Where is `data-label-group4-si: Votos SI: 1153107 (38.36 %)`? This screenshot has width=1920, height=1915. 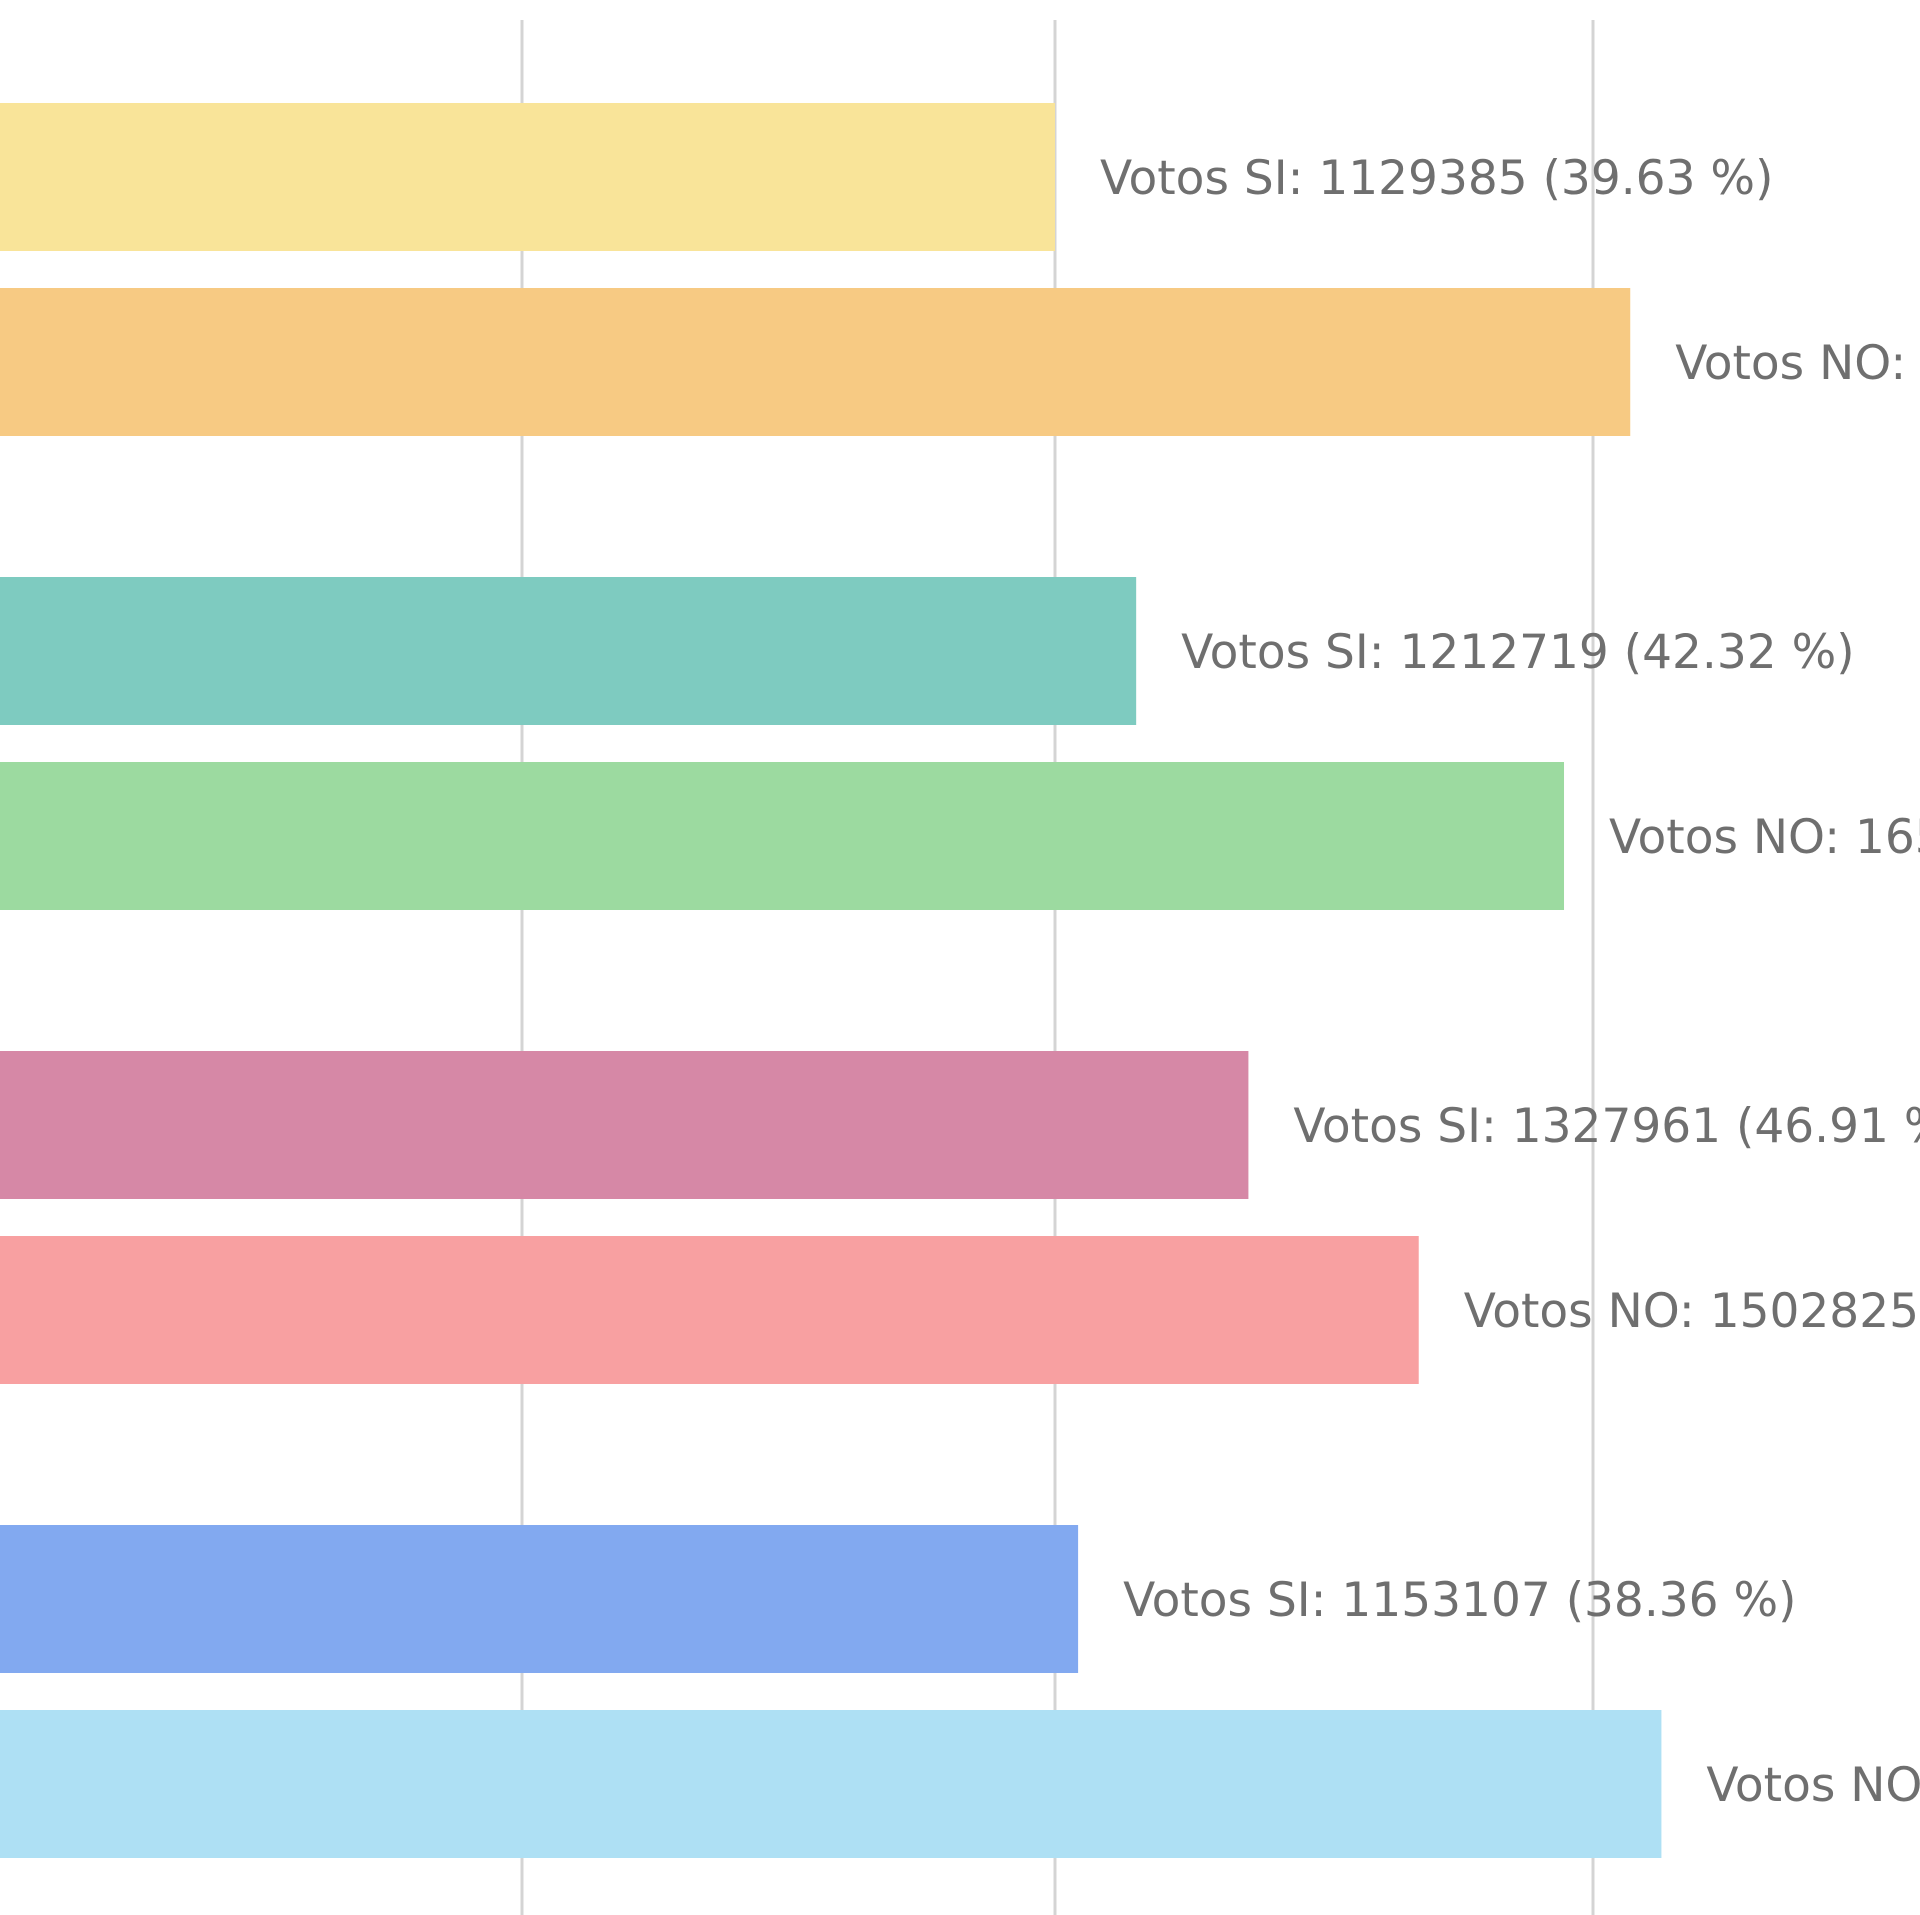 data-label-group4-si: Votos SI: 1153107 (38.36 %) is located at coordinates (1459, 1600).